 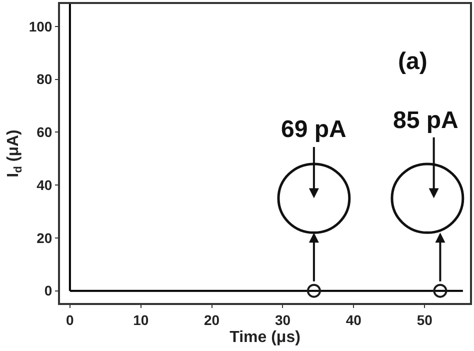 I want to click on x-axis-title: Time (μs), so click(x=265, y=337).